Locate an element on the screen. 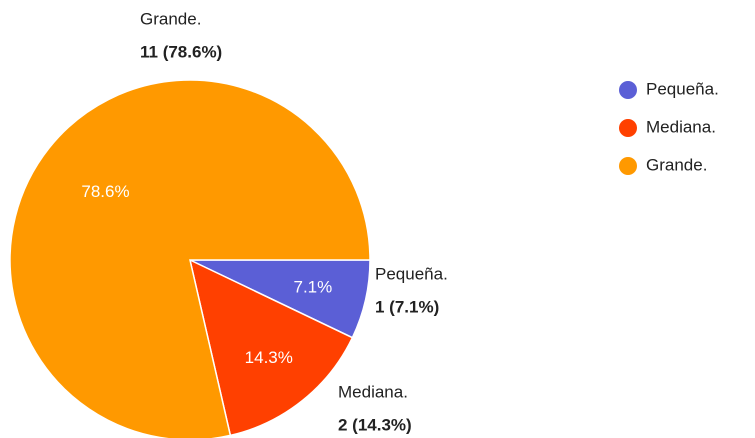  legend-label: Pequeña. is located at coordinates (682, 88).